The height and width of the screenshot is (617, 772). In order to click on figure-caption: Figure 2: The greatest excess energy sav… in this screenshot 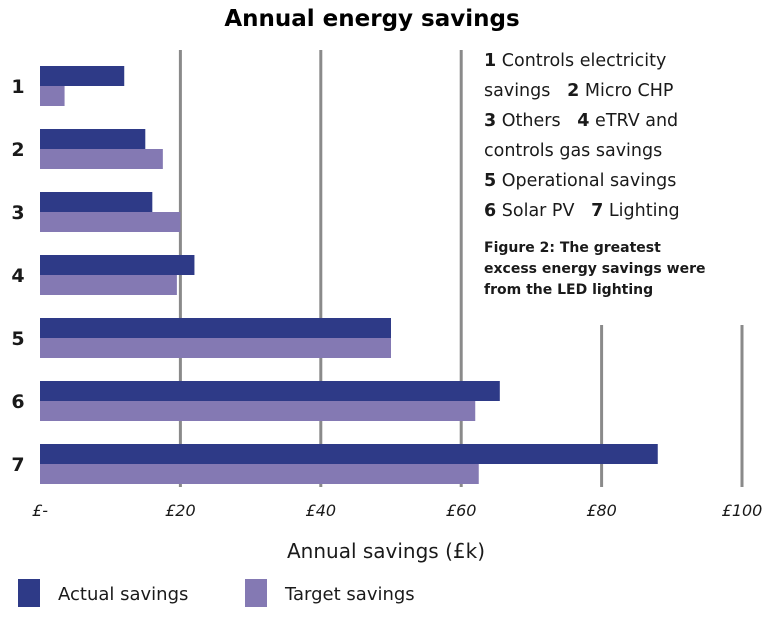, I will do `click(625, 269)`.